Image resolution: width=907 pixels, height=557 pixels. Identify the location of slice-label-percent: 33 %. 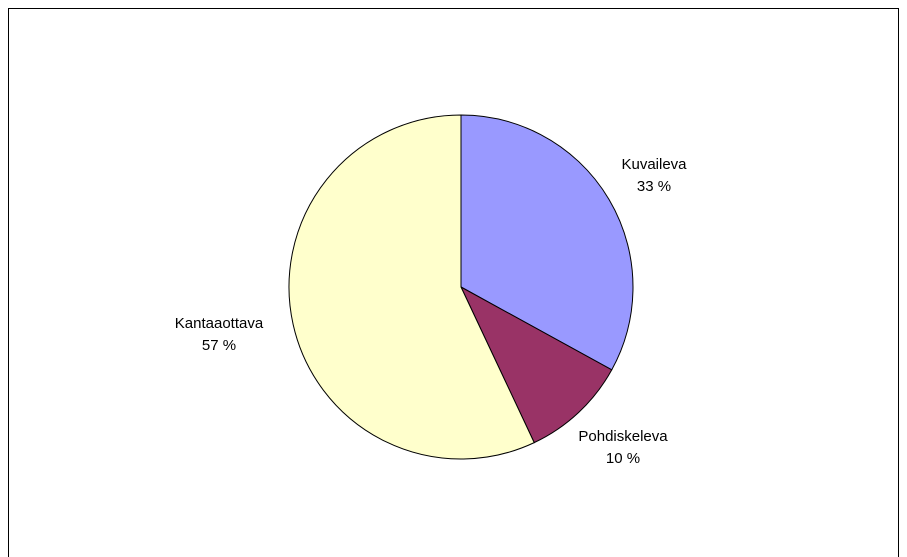
(654, 186).